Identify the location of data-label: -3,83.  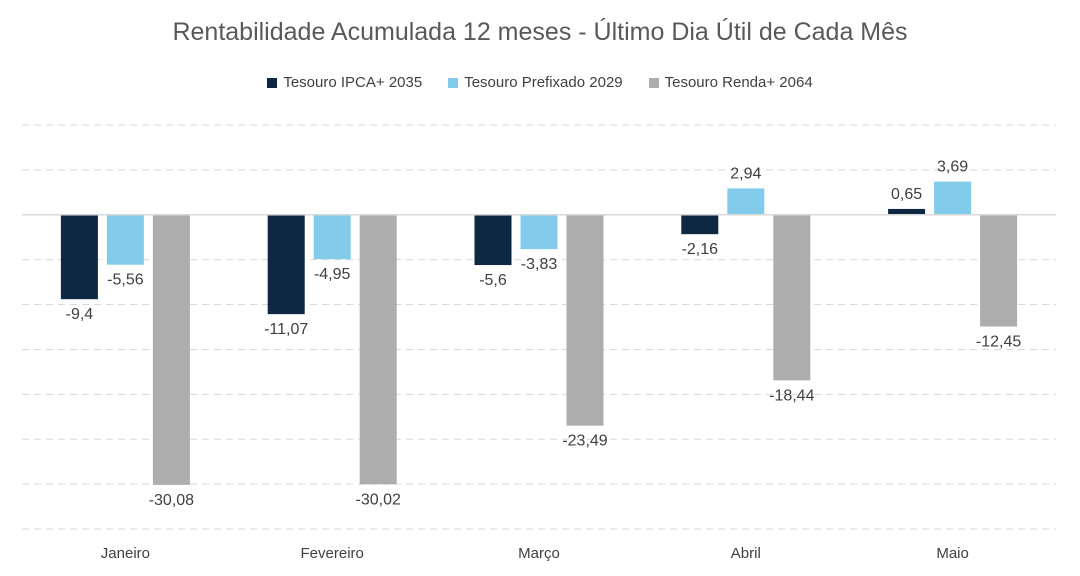
(539, 264).